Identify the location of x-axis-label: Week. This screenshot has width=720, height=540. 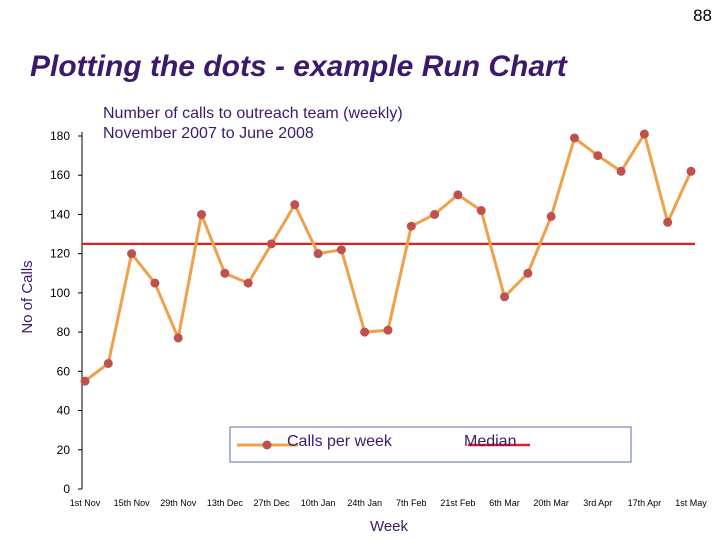
(389, 526).